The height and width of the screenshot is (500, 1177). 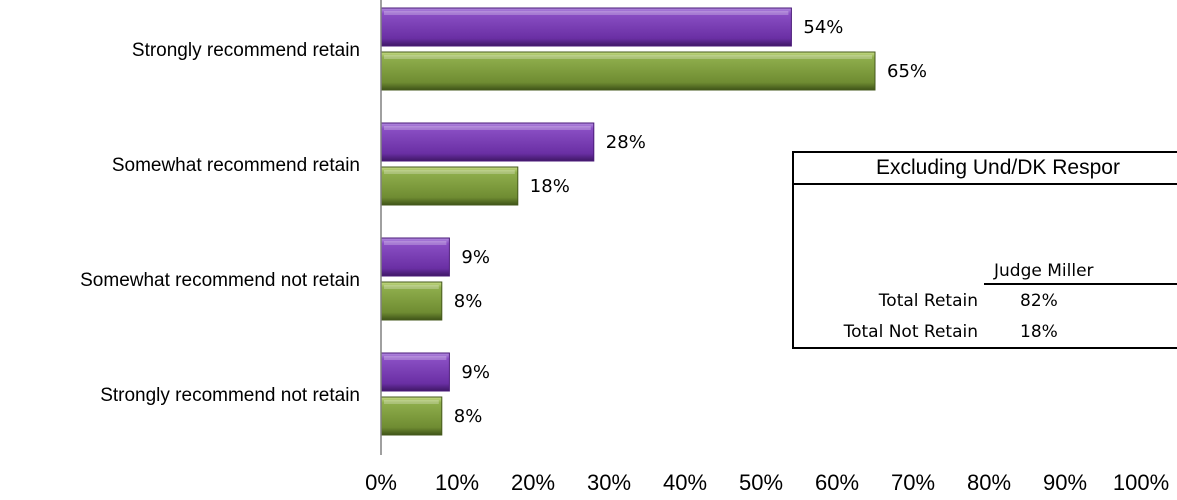 What do you see at coordinates (1080, 272) in the screenshot?
I see `inset-column-header: Judge Miller` at bounding box center [1080, 272].